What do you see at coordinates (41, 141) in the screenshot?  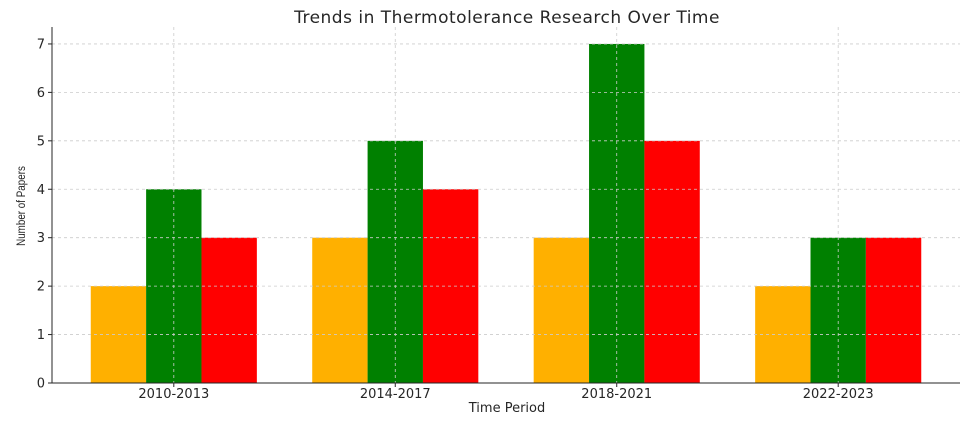 I see `y-tick-label: 5` at bounding box center [41, 141].